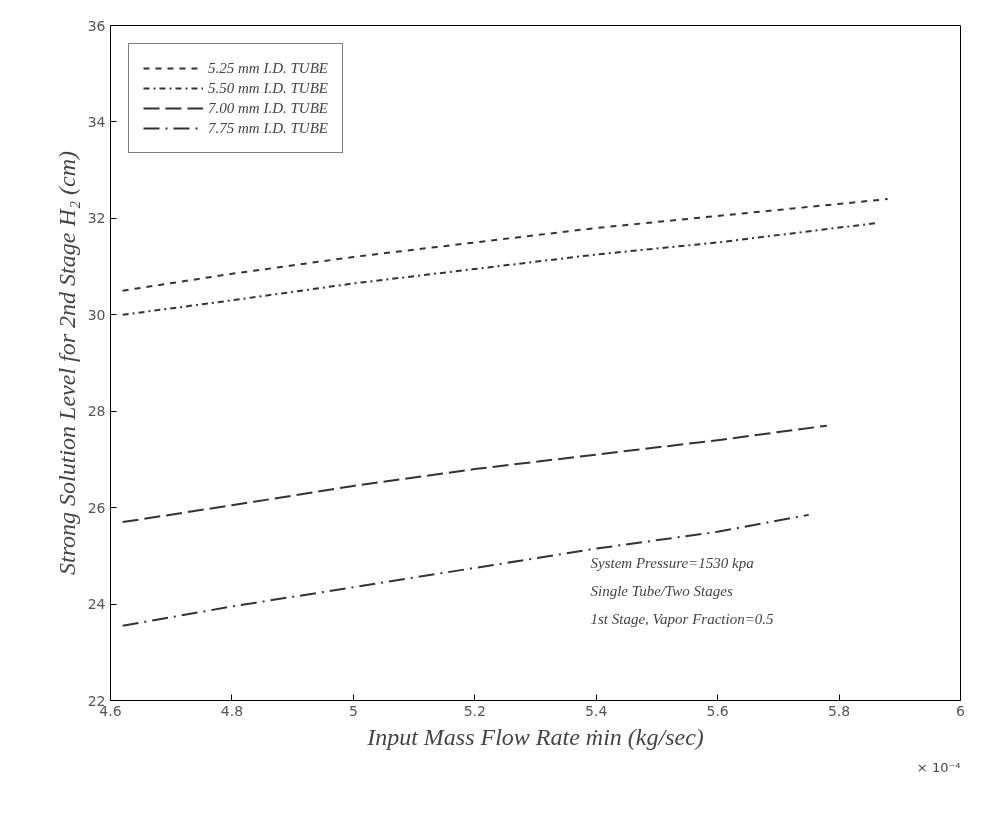 The height and width of the screenshot is (815, 1005). What do you see at coordinates (232, 710) in the screenshot?
I see `x-tick-label: 4.8` at bounding box center [232, 710].